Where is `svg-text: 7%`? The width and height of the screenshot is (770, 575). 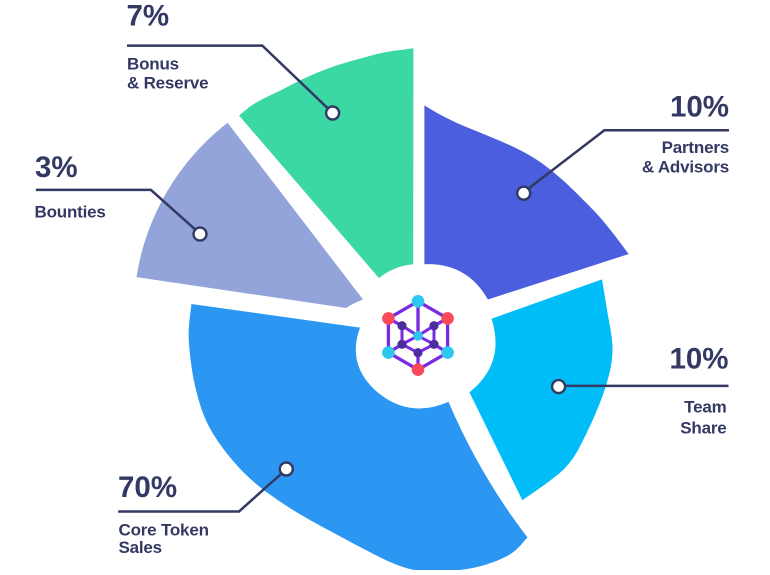 svg-text: 7% is located at coordinates (148, 16).